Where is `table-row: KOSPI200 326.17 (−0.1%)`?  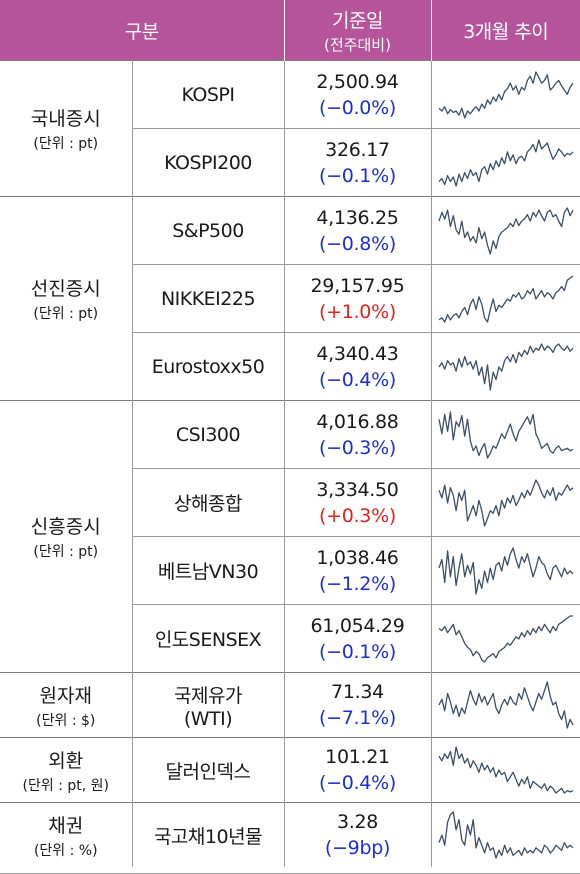
table-row: KOSPI200 326.17 (−0.1%) is located at coordinates (290, 162).